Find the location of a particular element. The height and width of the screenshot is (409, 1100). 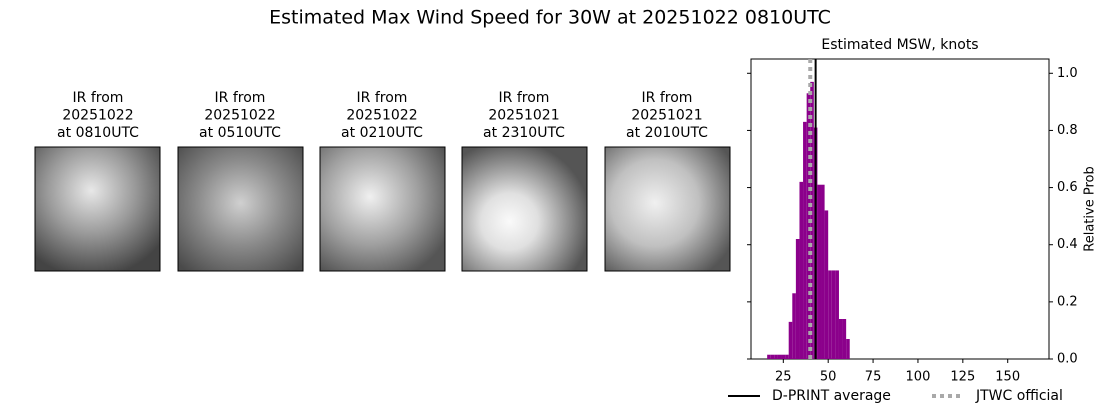

y-tick-label: 0.2 is located at coordinates (1067, 301).